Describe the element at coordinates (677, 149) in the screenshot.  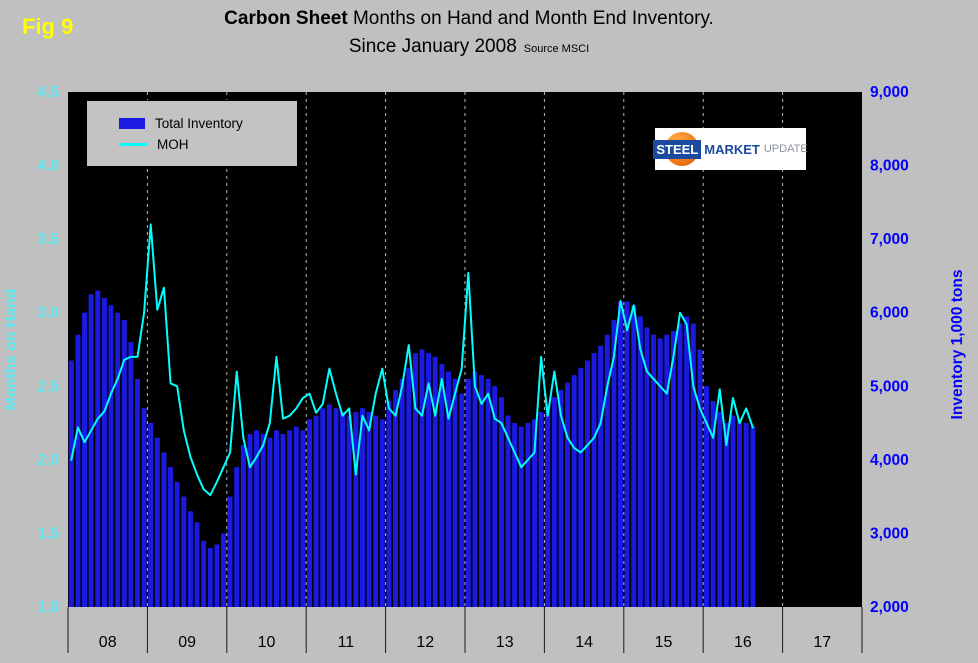
I see `logo-word-steel: STEEL` at that location.